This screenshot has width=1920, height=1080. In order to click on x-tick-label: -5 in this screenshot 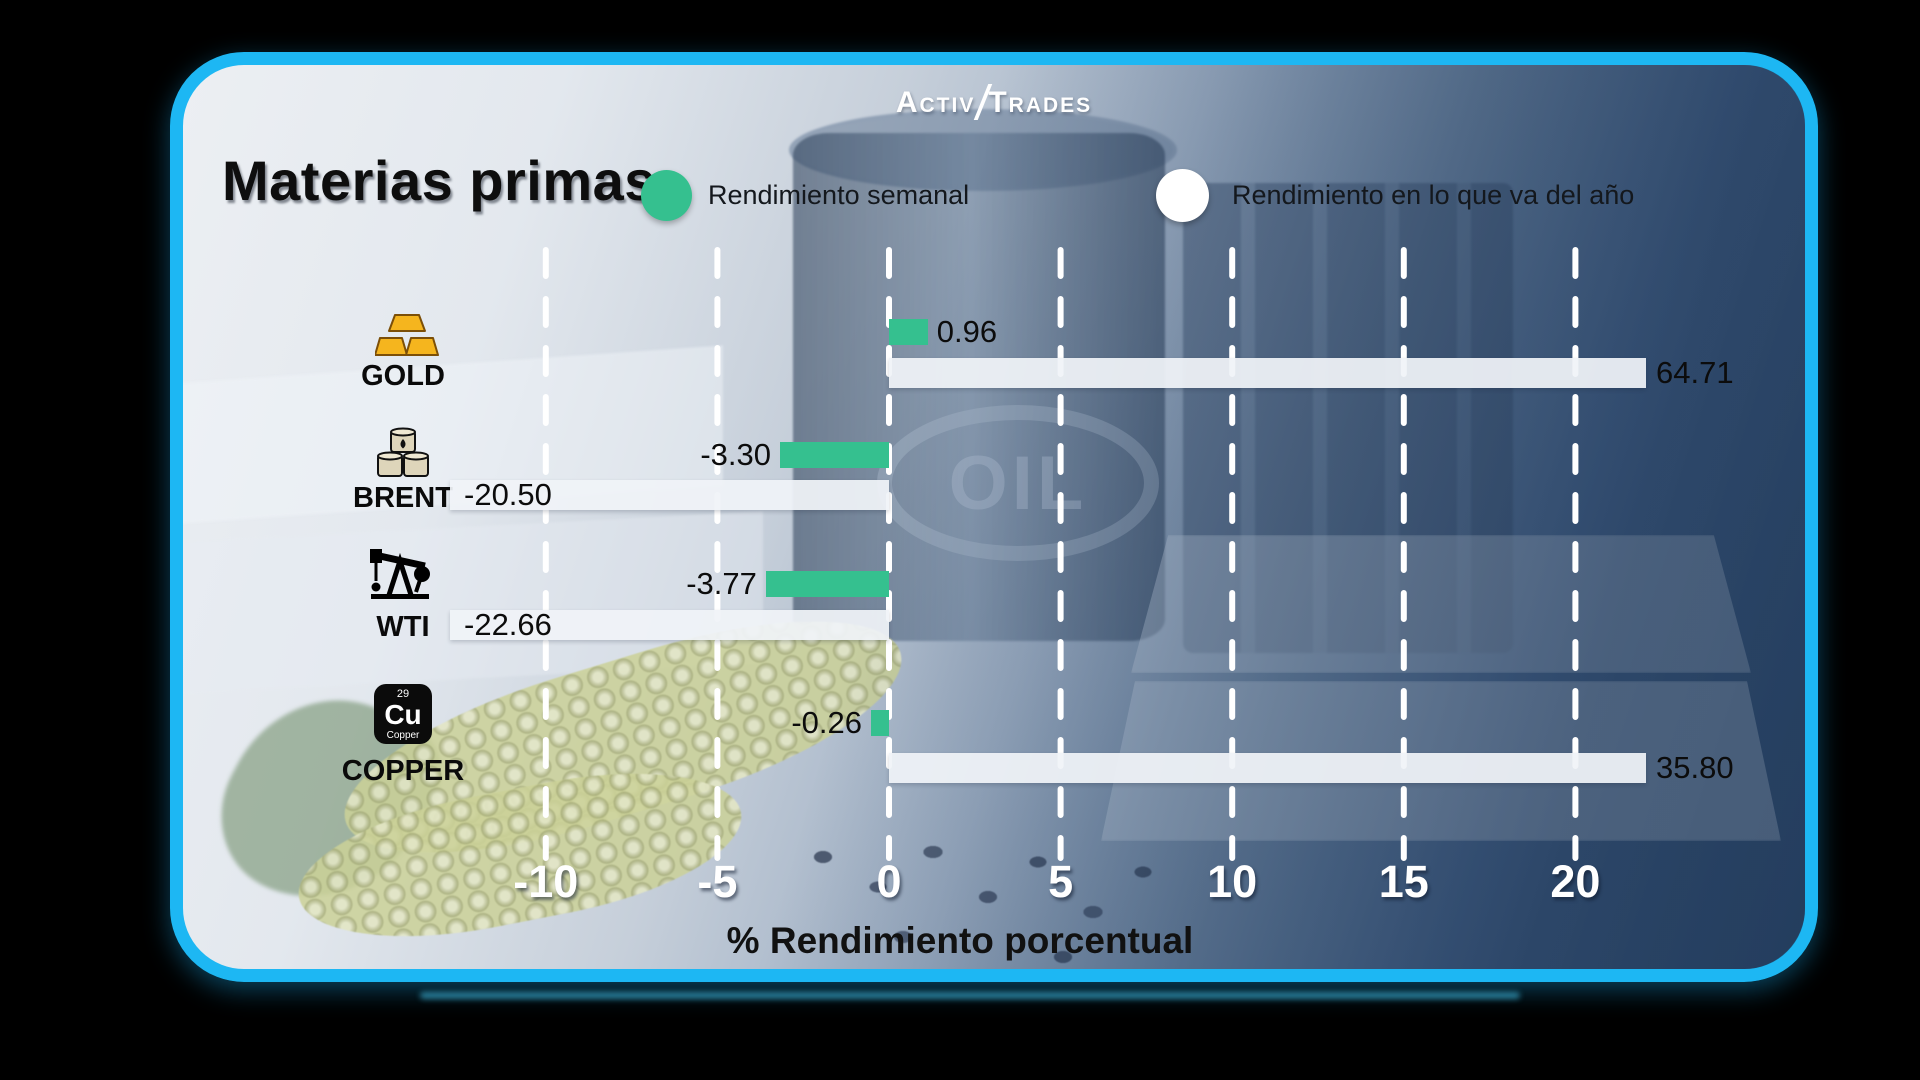, I will do `click(717, 881)`.